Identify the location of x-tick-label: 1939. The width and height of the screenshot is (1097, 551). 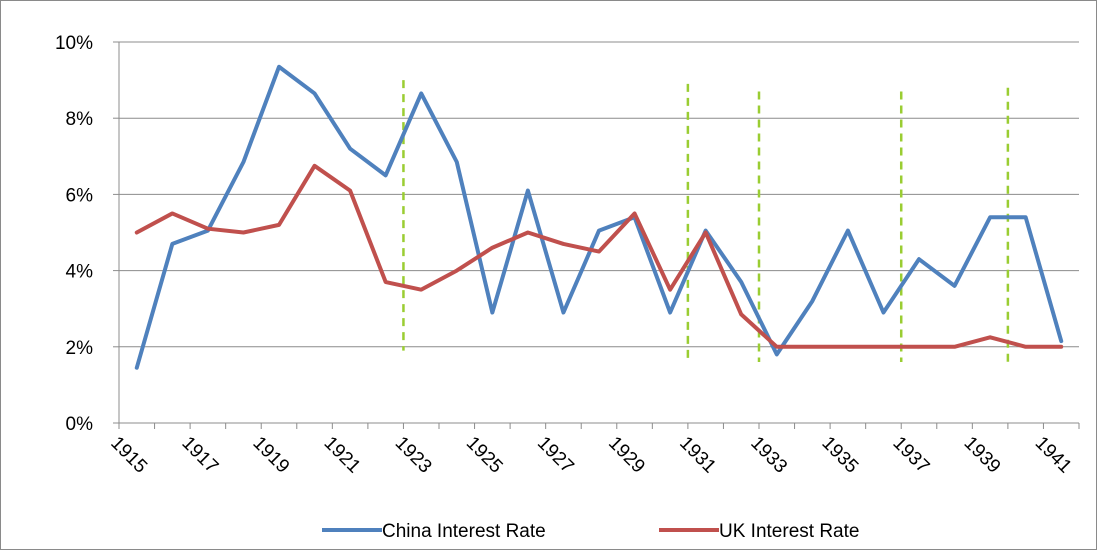
(982, 455).